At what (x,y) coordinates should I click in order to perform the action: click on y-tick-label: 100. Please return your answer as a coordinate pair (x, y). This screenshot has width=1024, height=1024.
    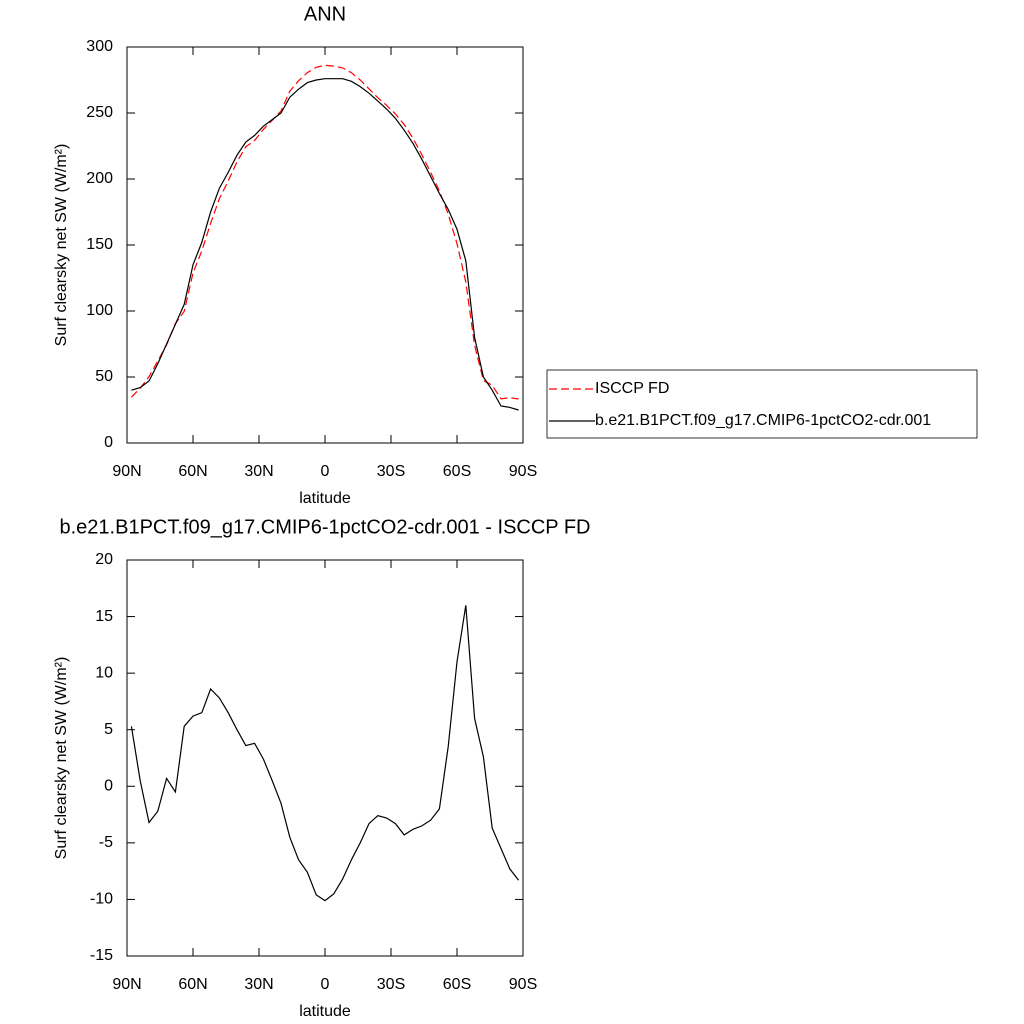
    Looking at the image, I should click on (99, 310).